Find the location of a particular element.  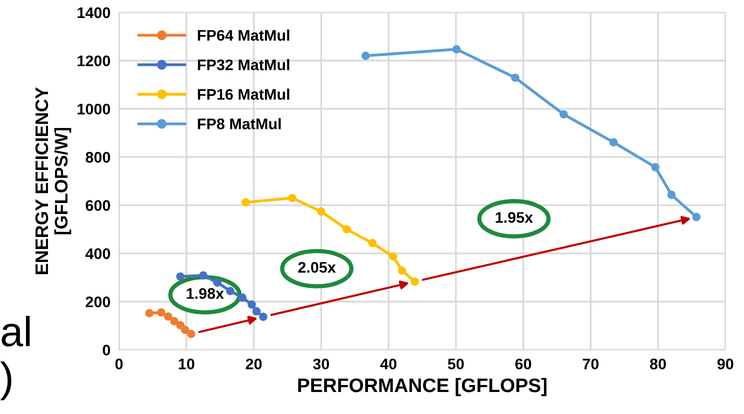

x-tick-label: 40 is located at coordinates (388, 364).